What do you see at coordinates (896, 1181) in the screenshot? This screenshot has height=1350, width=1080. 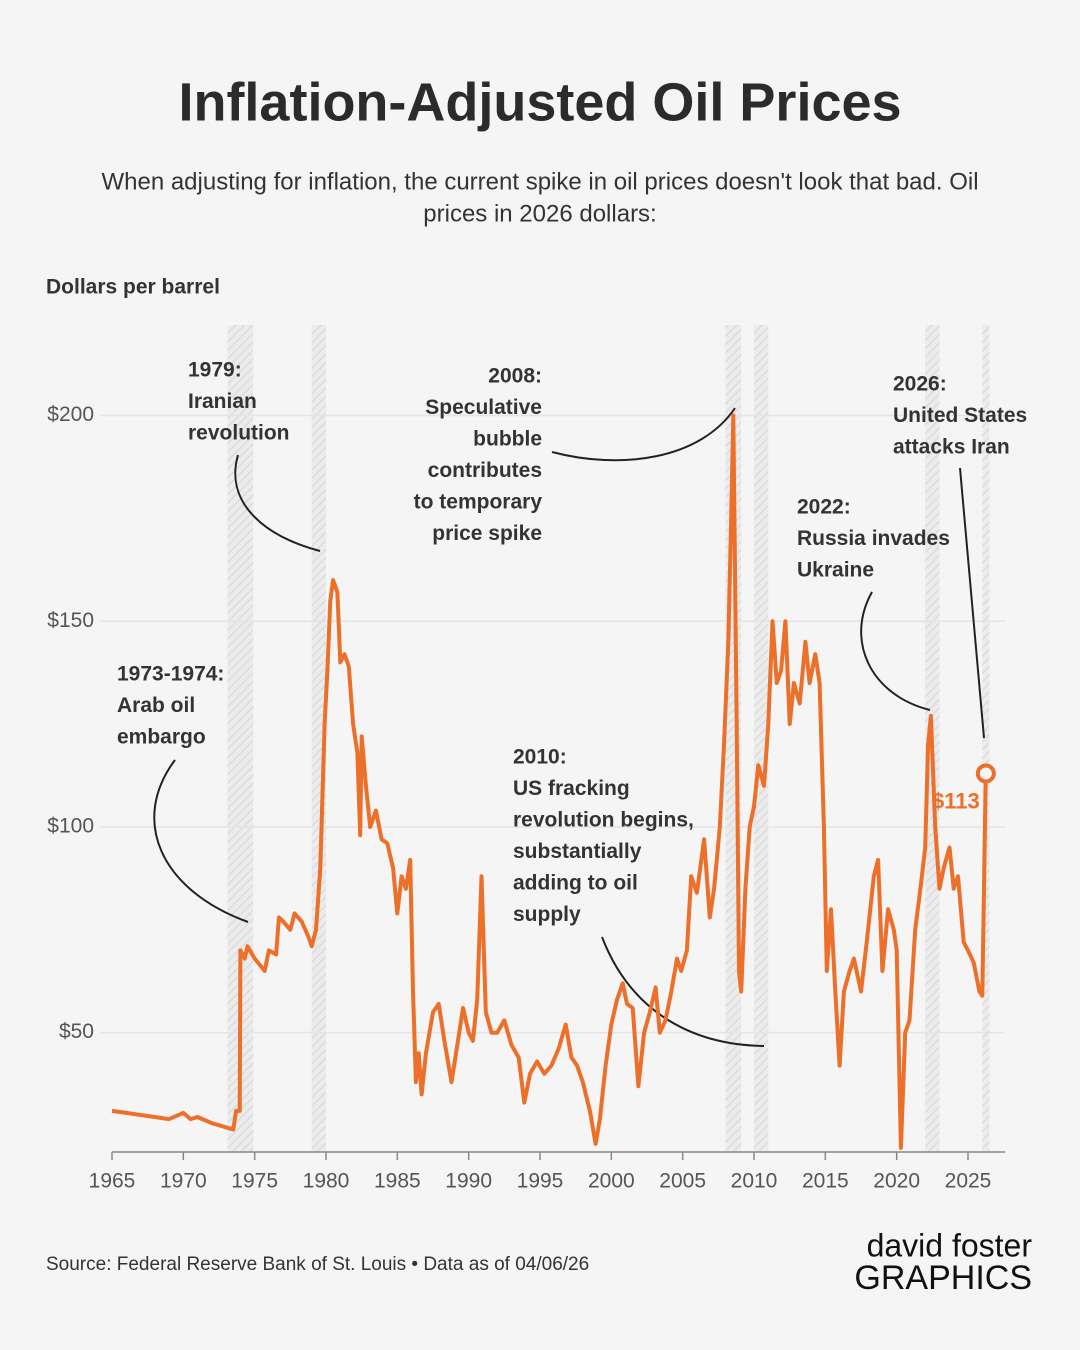 I see `x-tick-label: 2020` at bounding box center [896, 1181].